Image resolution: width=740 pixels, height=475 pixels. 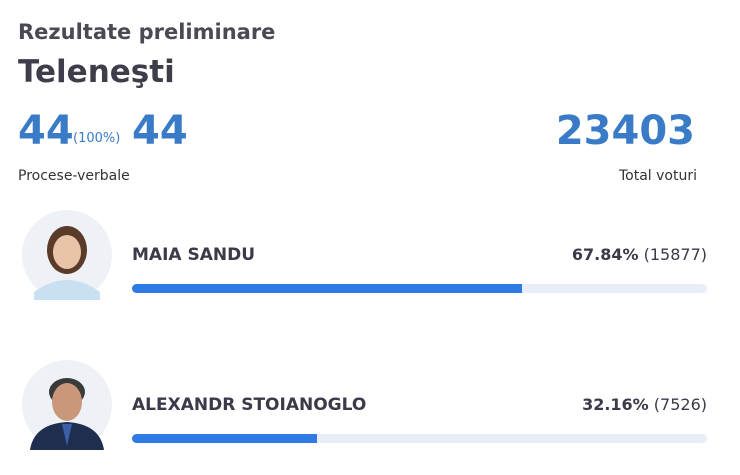 I want to click on candidate-percent: 32.16%, so click(x=615, y=404).